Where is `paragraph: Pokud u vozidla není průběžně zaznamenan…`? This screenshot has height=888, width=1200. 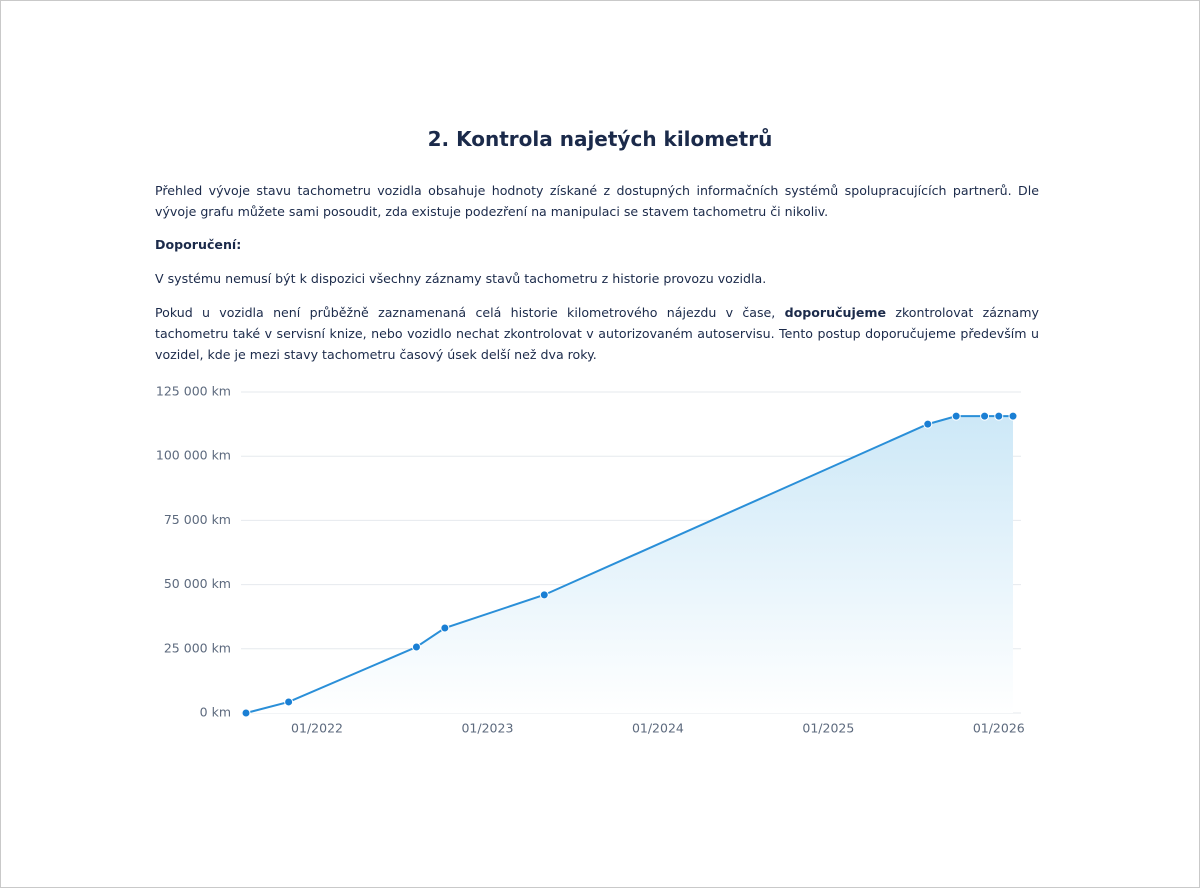 paragraph: Pokud u vozidla není průběžně zaznamenan… is located at coordinates (597, 333).